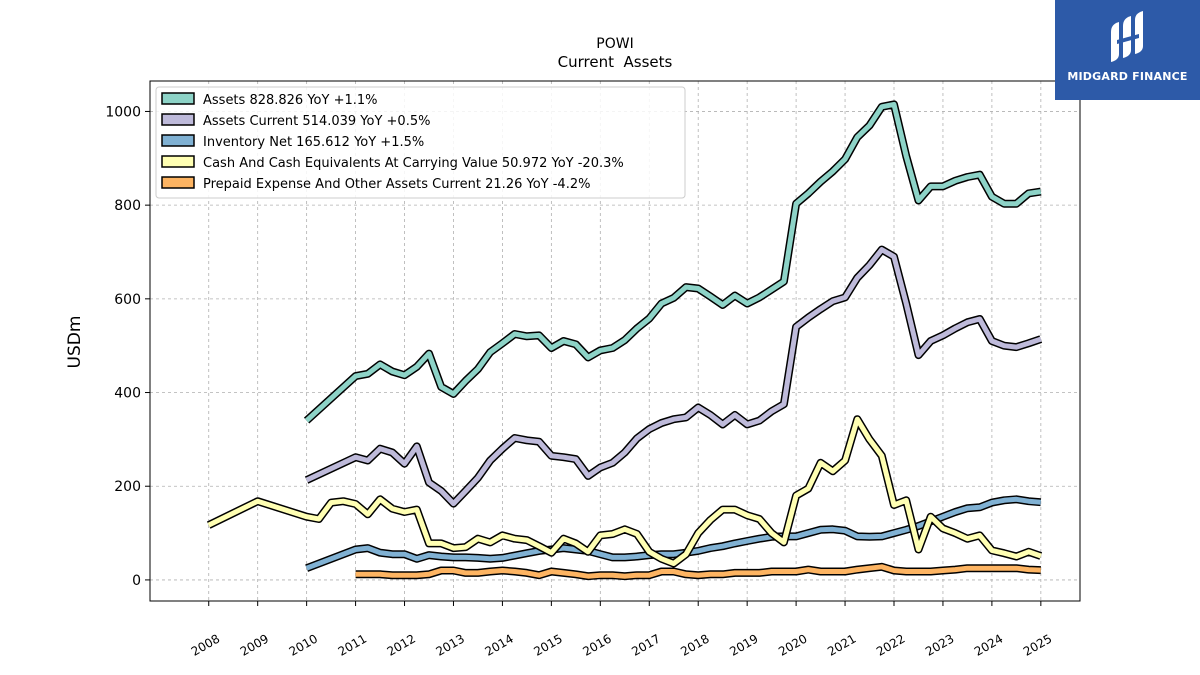  Describe the element at coordinates (547, 644) in the screenshot. I see `x-tick-label: 2015` at that location.